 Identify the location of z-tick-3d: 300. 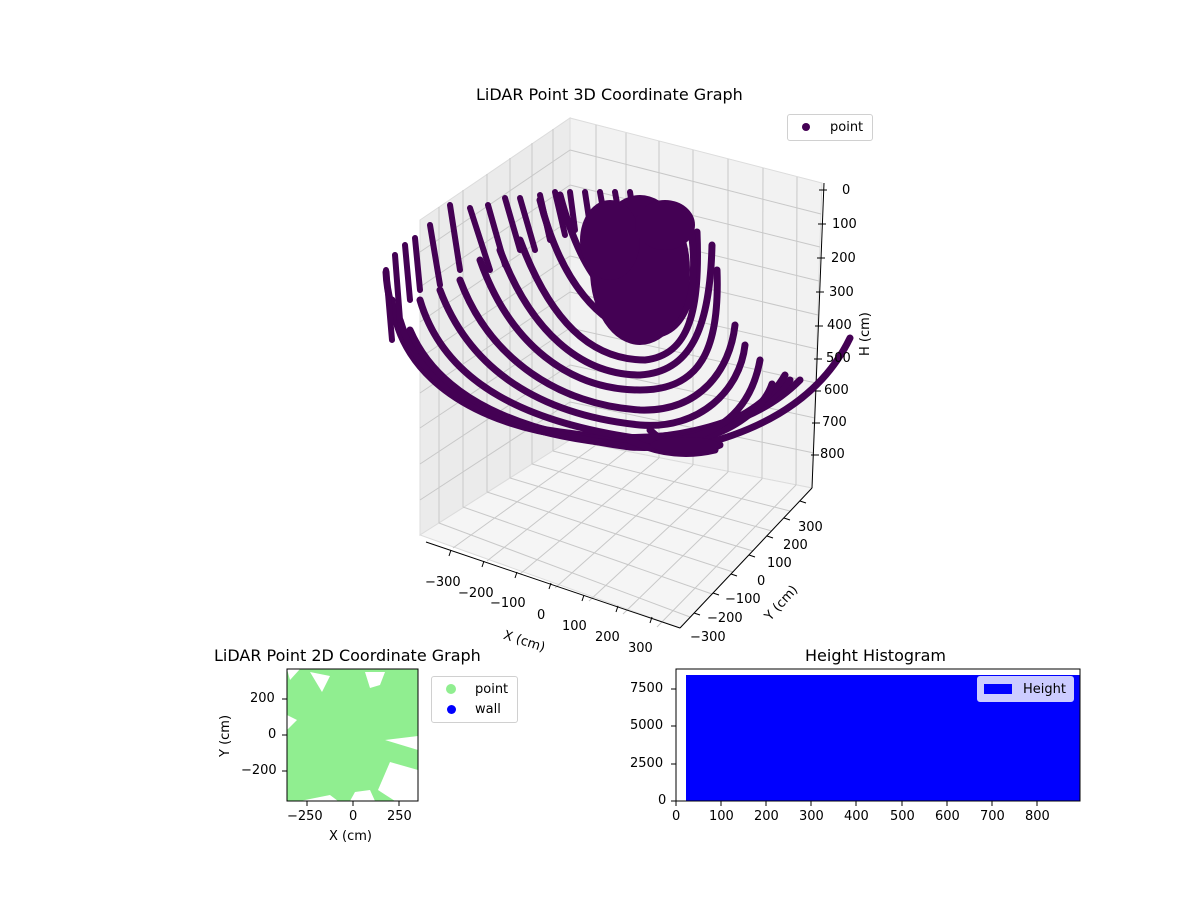
(841, 292).